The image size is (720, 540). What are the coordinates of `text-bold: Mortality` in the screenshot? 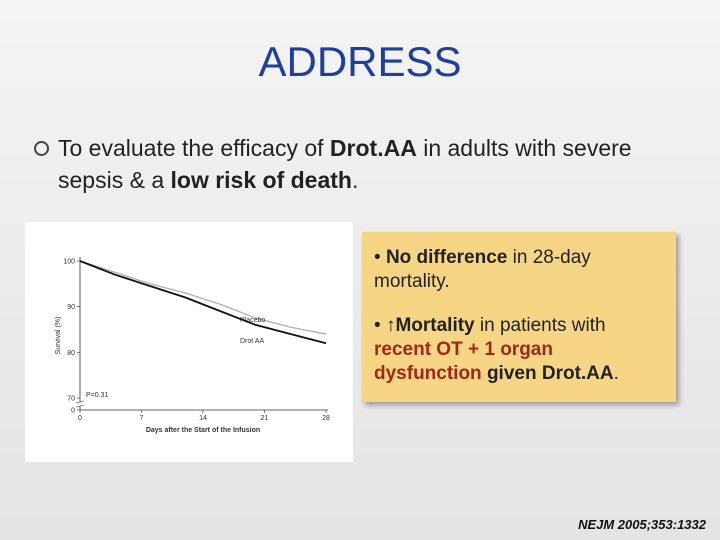 It's located at (435, 325).